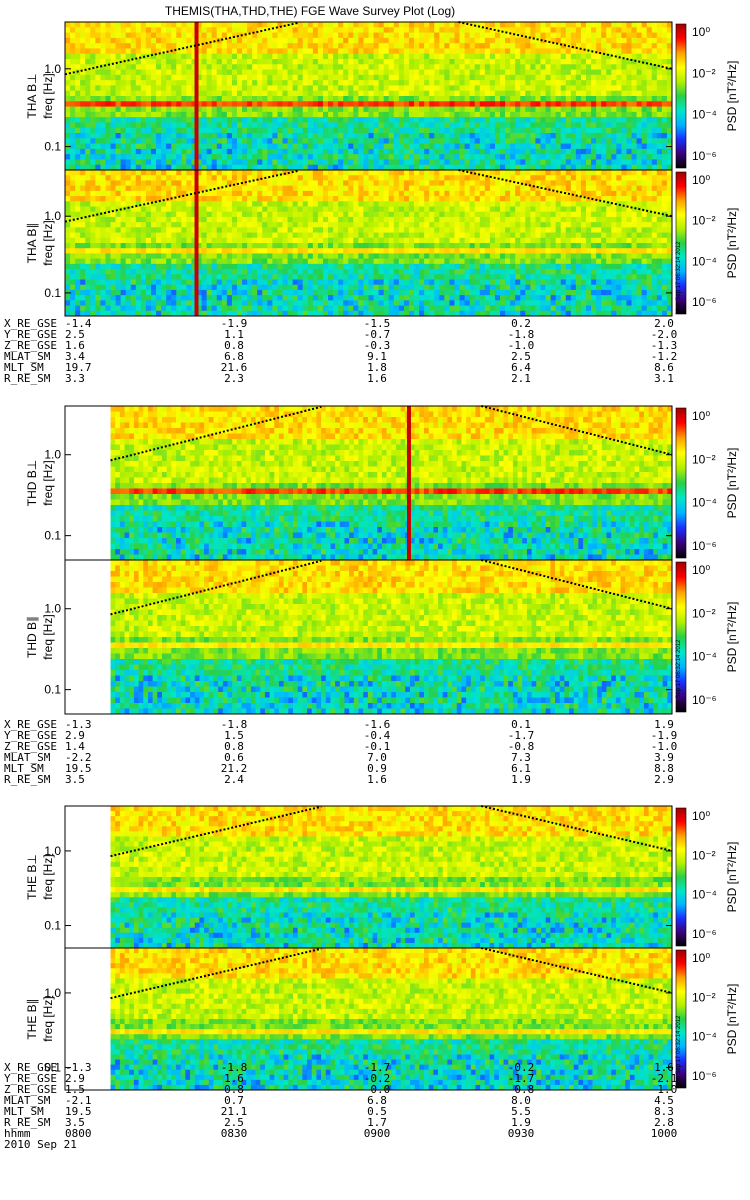 The width and height of the screenshot is (750, 1200). Describe the element at coordinates (369, 96) in the screenshot. I see `spectrogram-cells` at that location.